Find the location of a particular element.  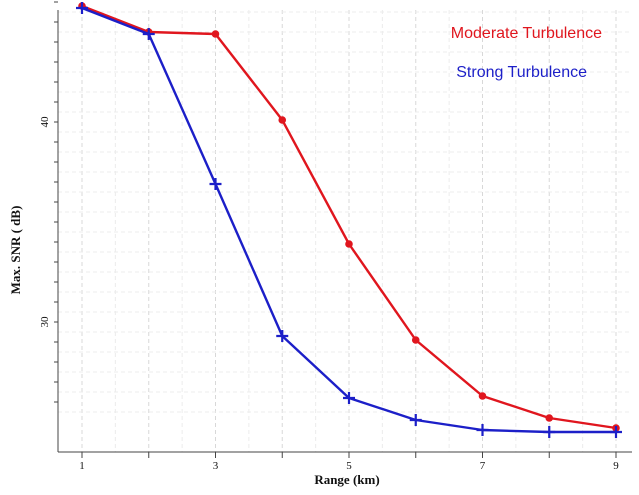

x-tick-label: 5 is located at coordinates (349, 466).